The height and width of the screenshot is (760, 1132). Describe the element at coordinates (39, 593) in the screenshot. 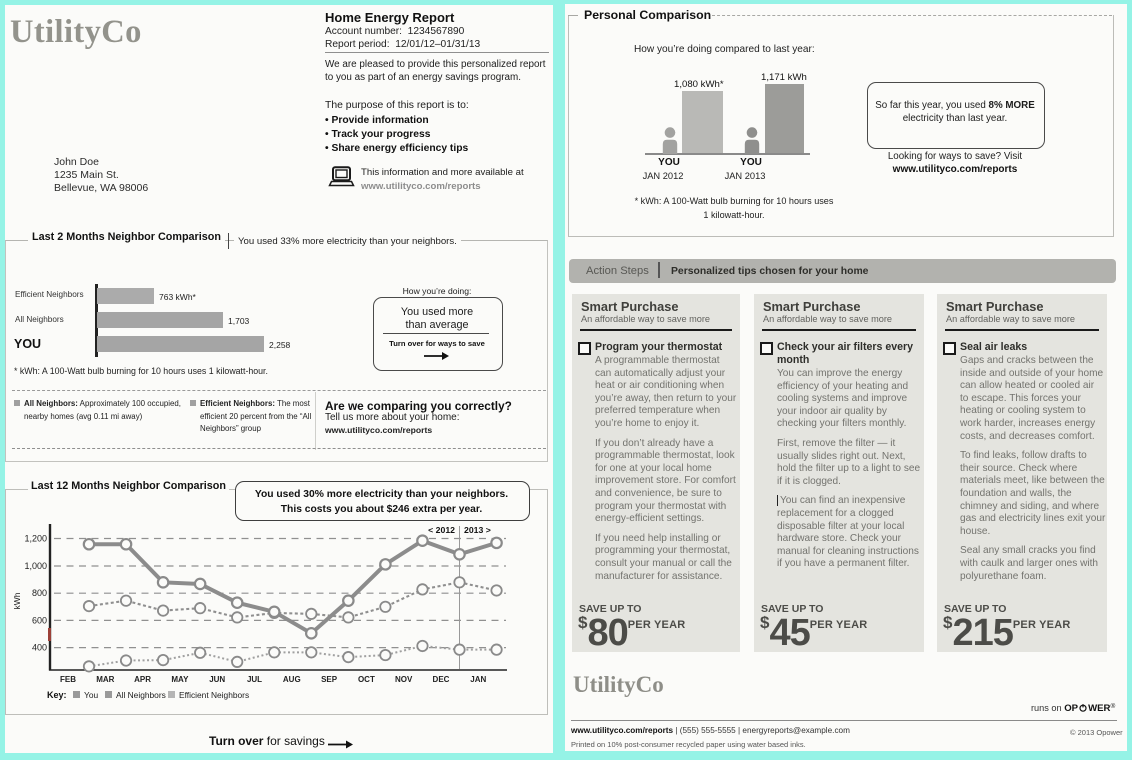

I see `svg-text: 800` at that location.